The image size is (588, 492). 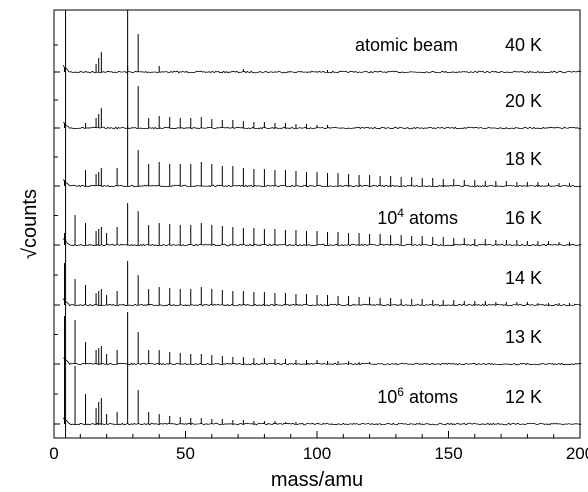 What do you see at coordinates (523, 337) in the screenshot?
I see `temperature-label: 13 K` at bounding box center [523, 337].